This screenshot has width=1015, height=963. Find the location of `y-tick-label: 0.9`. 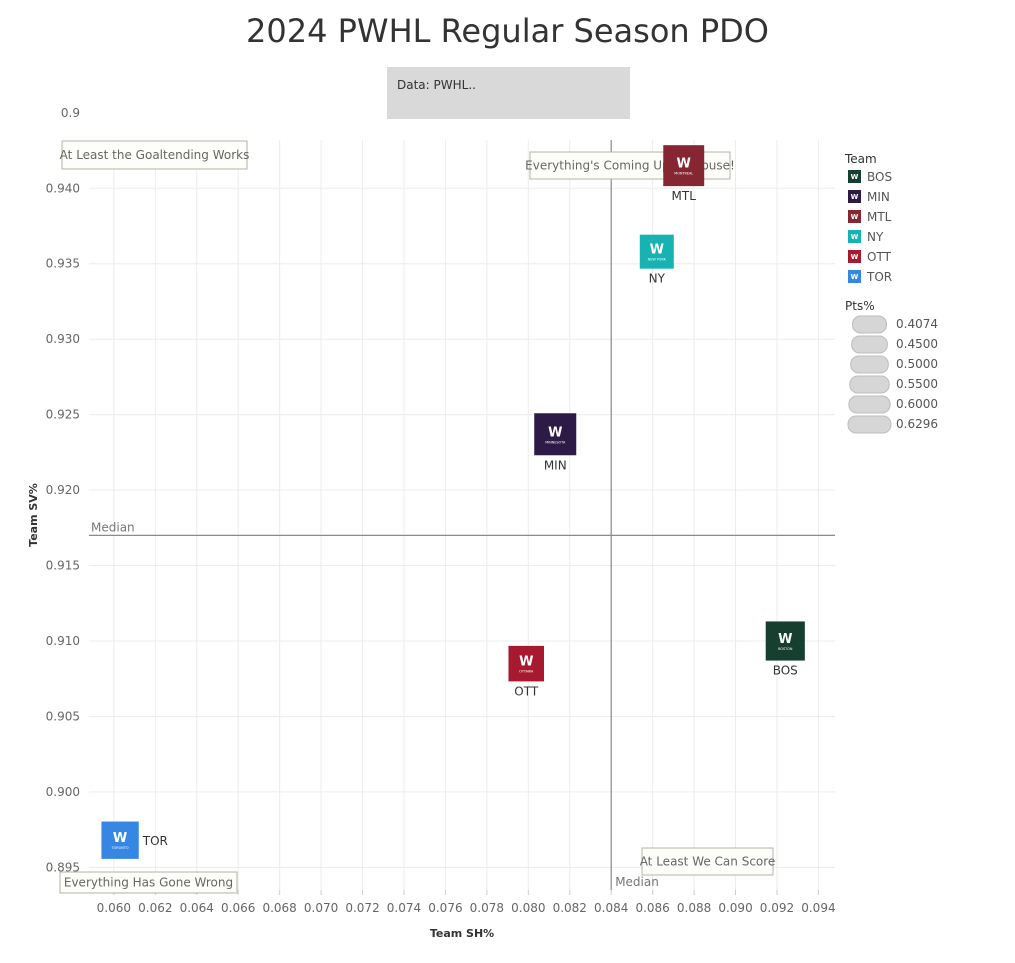

y-tick-label: 0.9 is located at coordinates (70, 113).